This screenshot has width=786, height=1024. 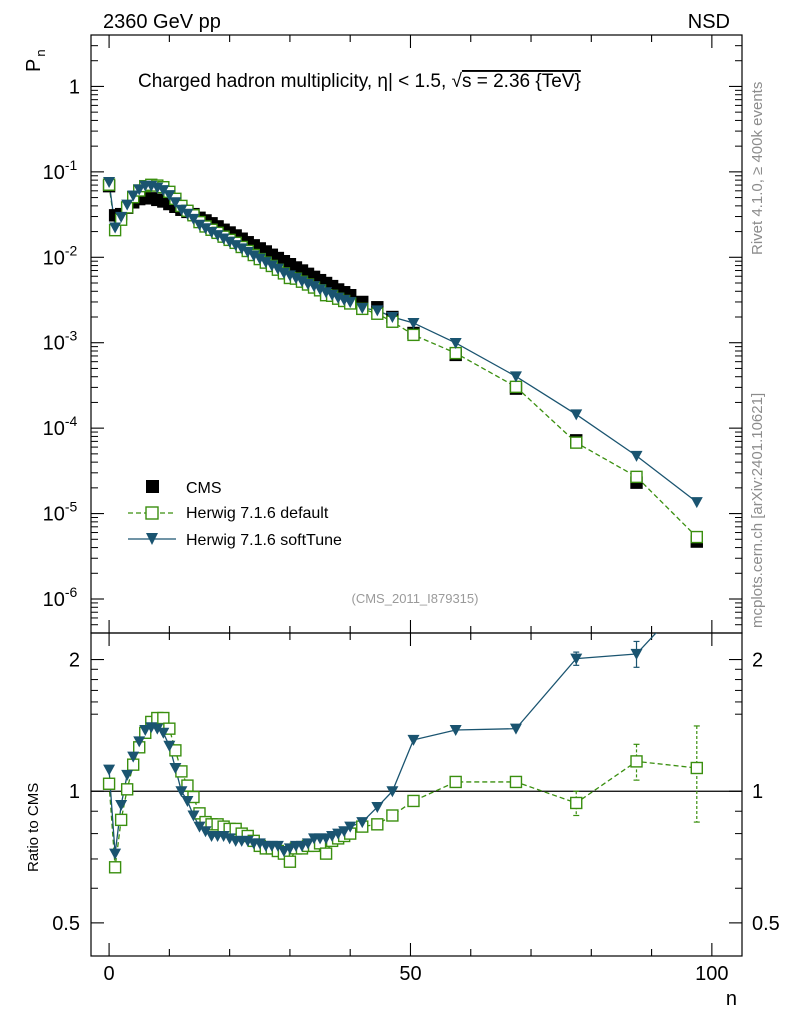 What do you see at coordinates (109, 974) in the screenshot?
I see `x-tick-label: 0` at bounding box center [109, 974].